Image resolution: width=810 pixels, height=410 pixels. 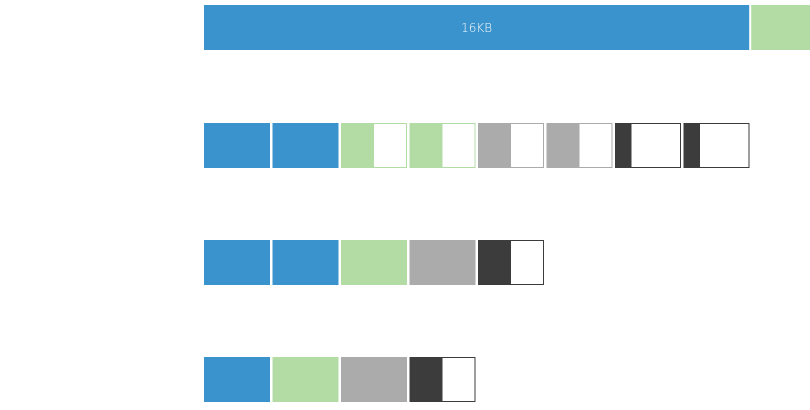 I want to click on top-segment-label: 16KB, so click(x=476, y=28).